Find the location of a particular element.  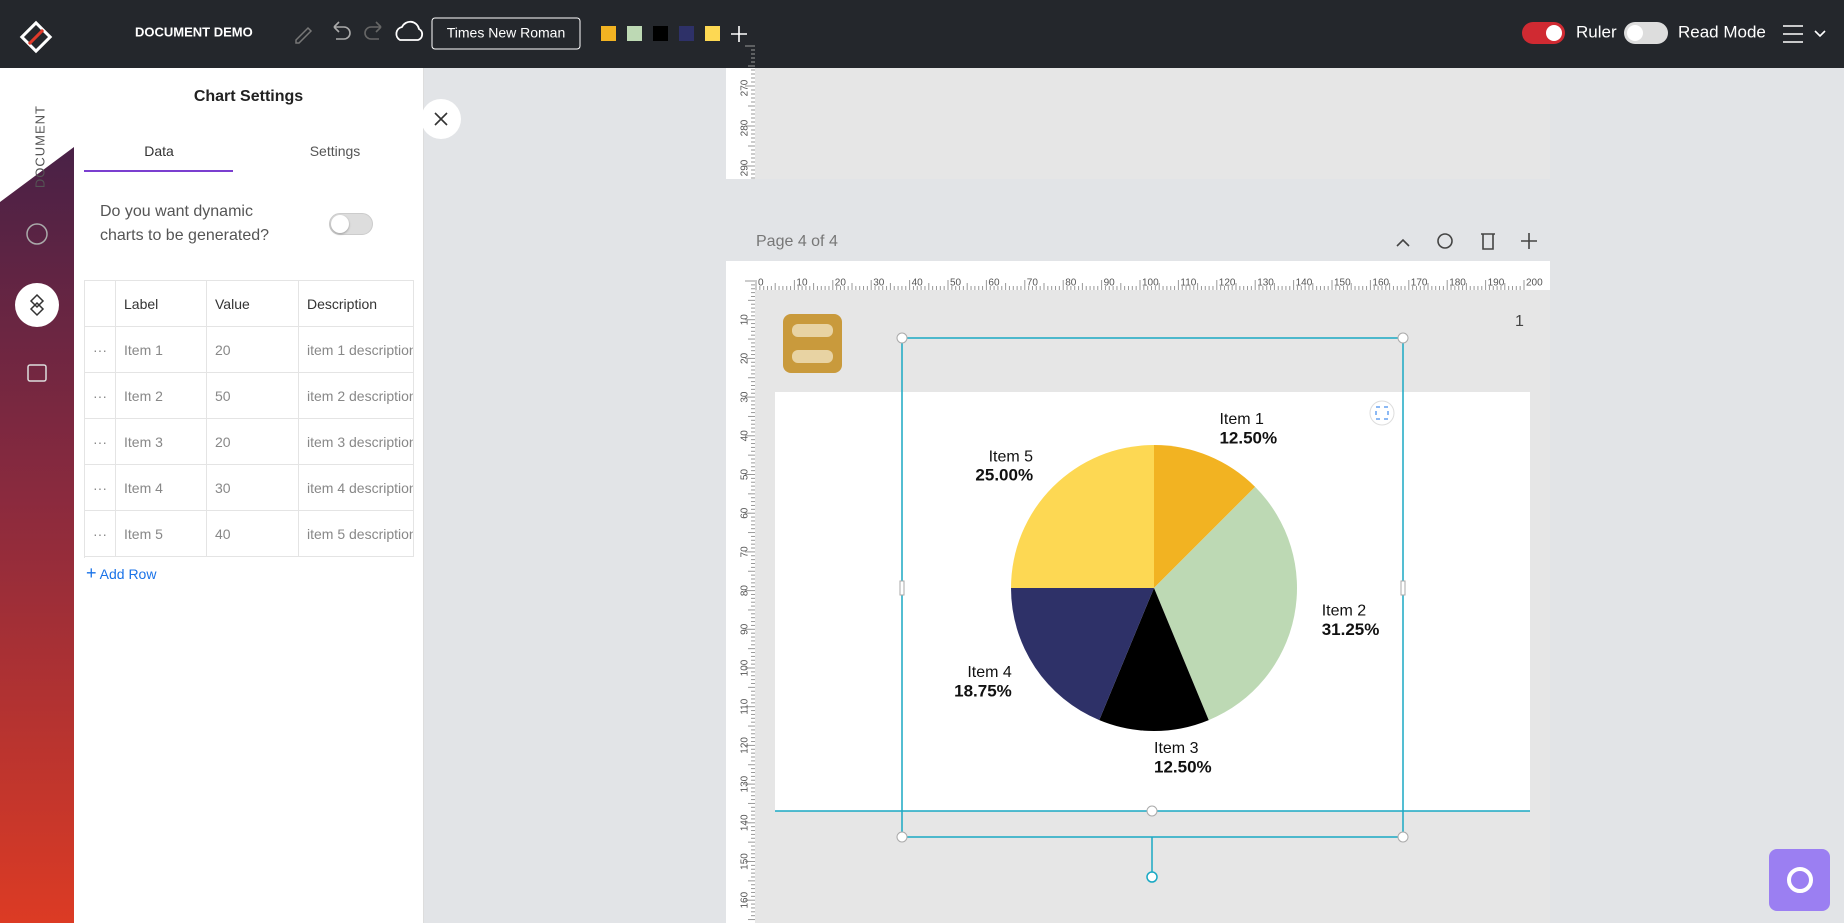

table-cell: item 1 description is located at coordinates (356, 350).